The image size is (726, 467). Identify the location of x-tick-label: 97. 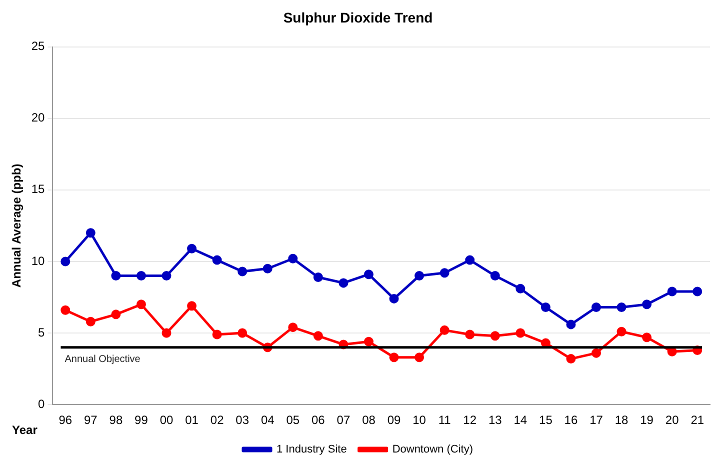
(91, 420).